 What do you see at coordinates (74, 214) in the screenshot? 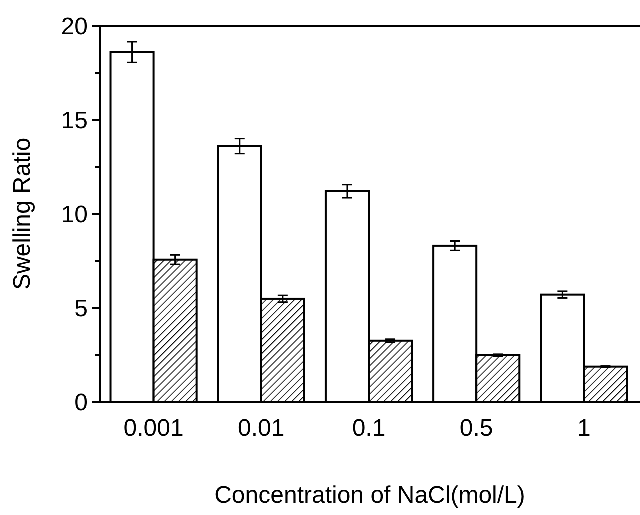
I see `y-tick-label: 10` at bounding box center [74, 214].